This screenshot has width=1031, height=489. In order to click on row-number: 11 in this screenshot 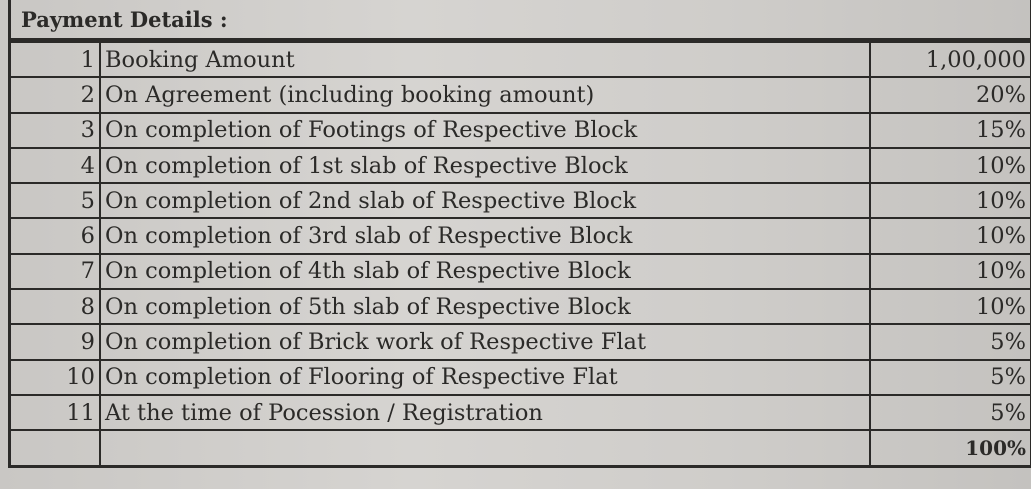, I will do `click(56, 412)`.